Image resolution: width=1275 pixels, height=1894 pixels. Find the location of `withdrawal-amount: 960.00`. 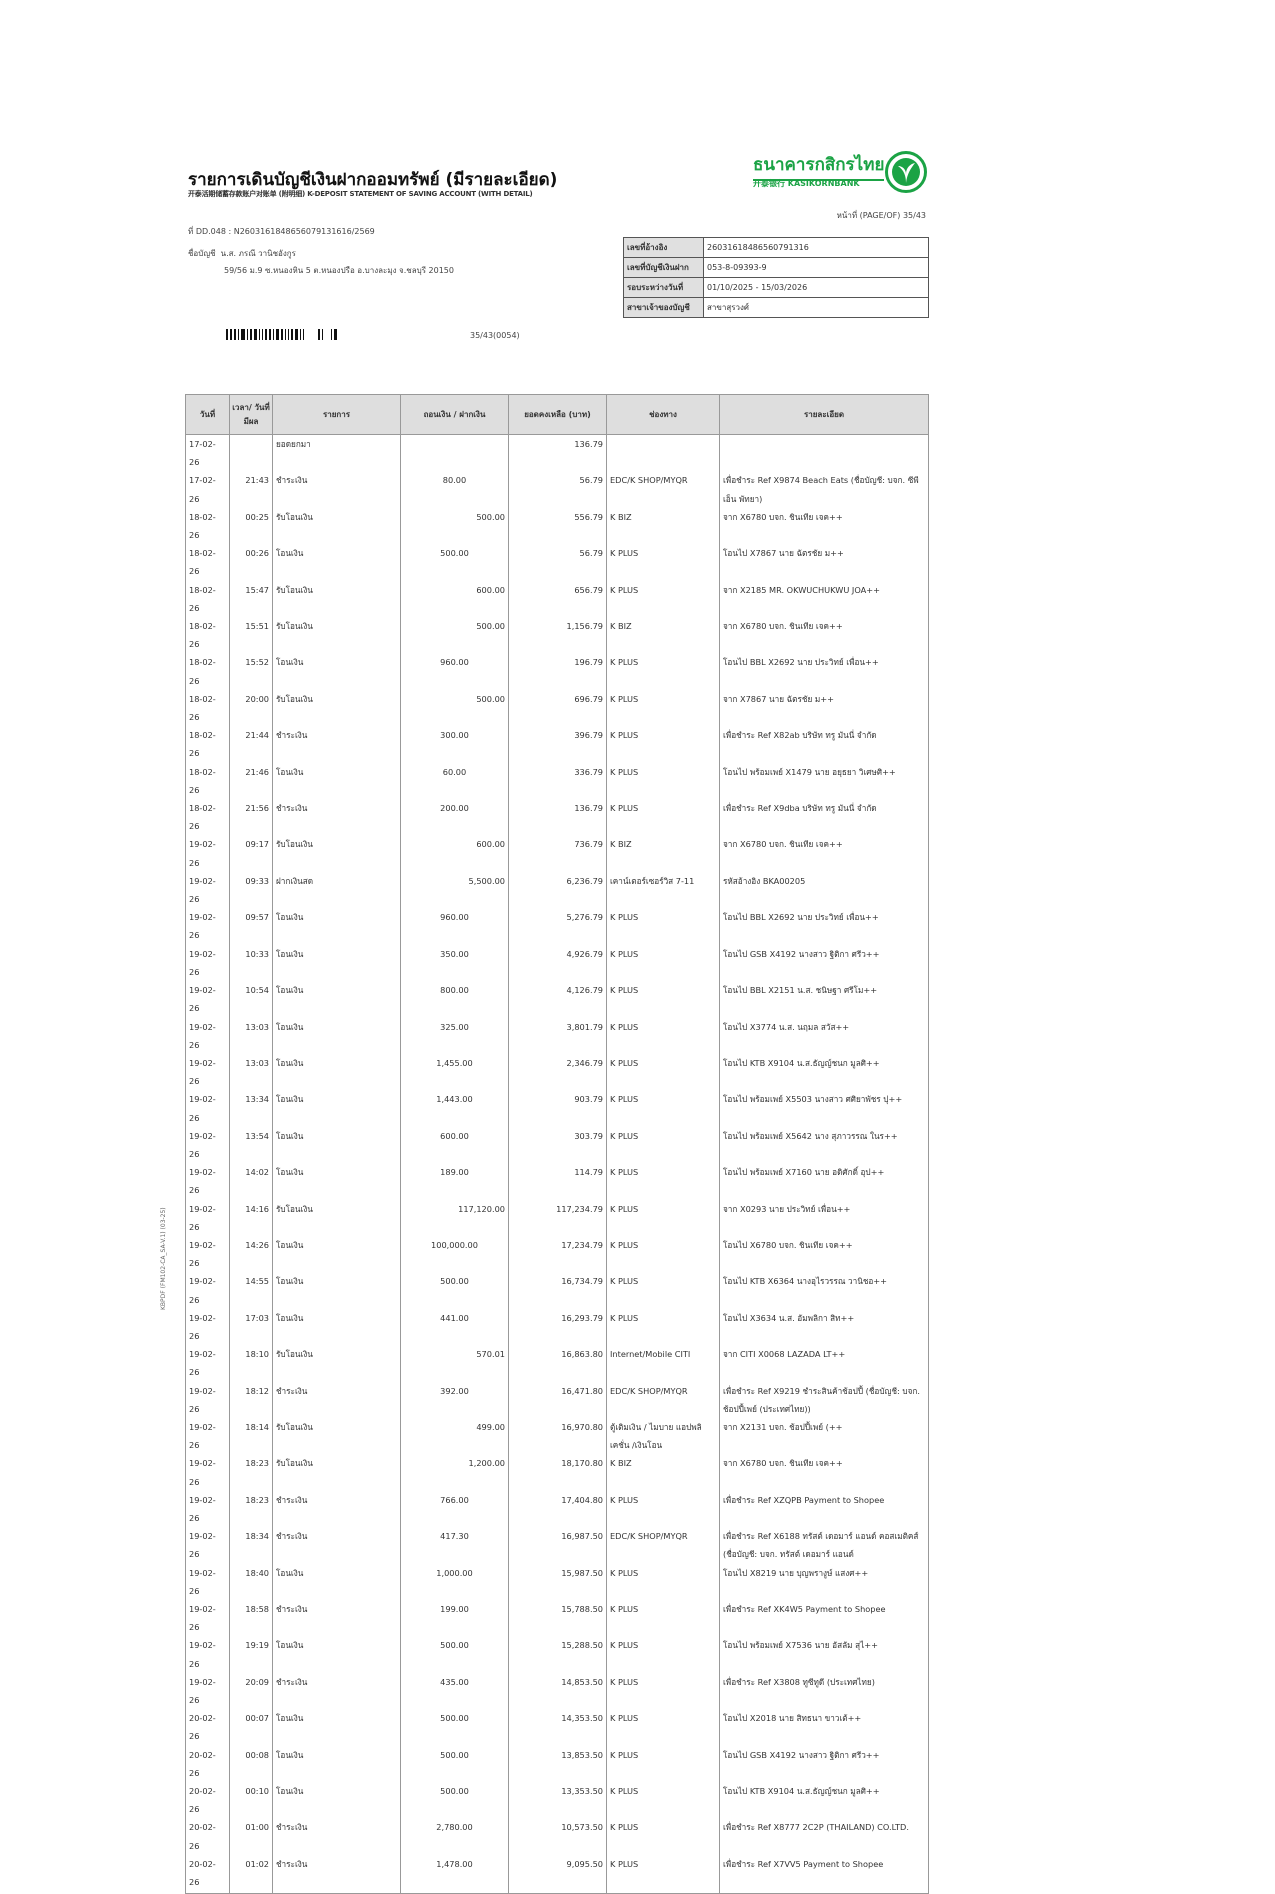

withdrawal-amount: 960.00 is located at coordinates (454, 662).